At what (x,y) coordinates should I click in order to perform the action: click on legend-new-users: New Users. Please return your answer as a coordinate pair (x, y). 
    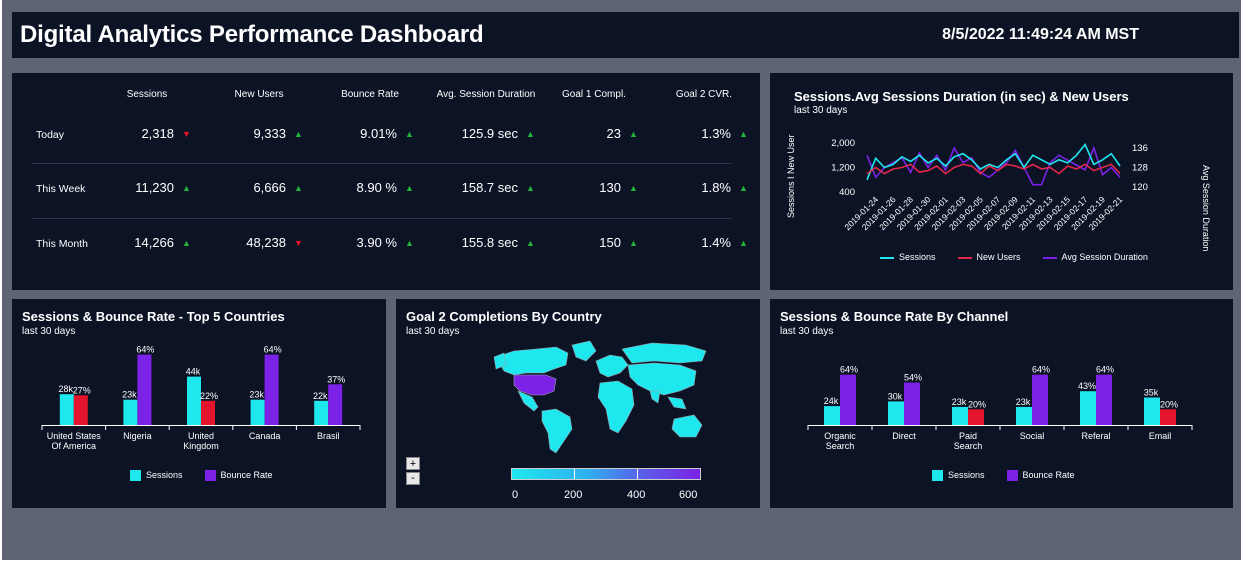
    Looking at the image, I should click on (989, 257).